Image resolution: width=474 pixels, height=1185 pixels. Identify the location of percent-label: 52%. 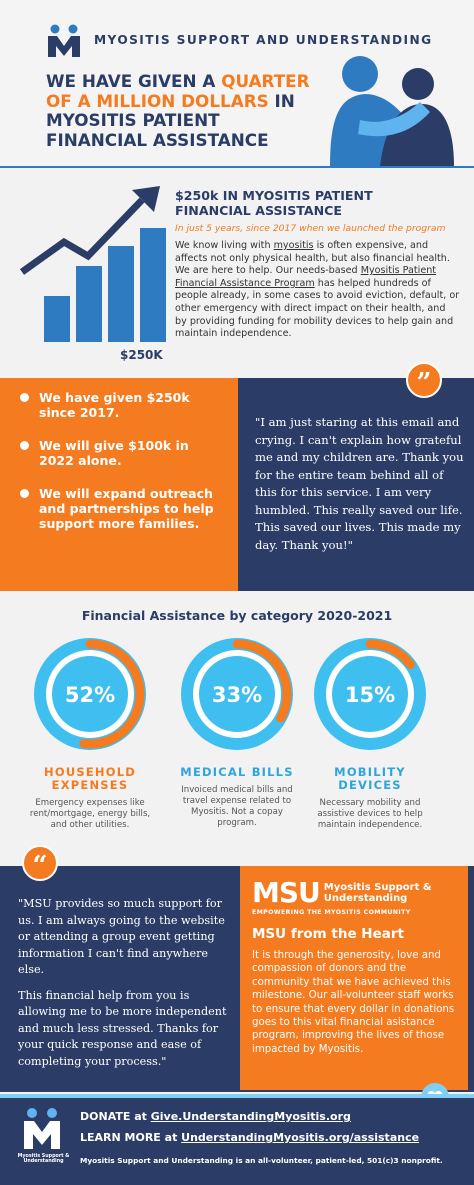
(90, 695).